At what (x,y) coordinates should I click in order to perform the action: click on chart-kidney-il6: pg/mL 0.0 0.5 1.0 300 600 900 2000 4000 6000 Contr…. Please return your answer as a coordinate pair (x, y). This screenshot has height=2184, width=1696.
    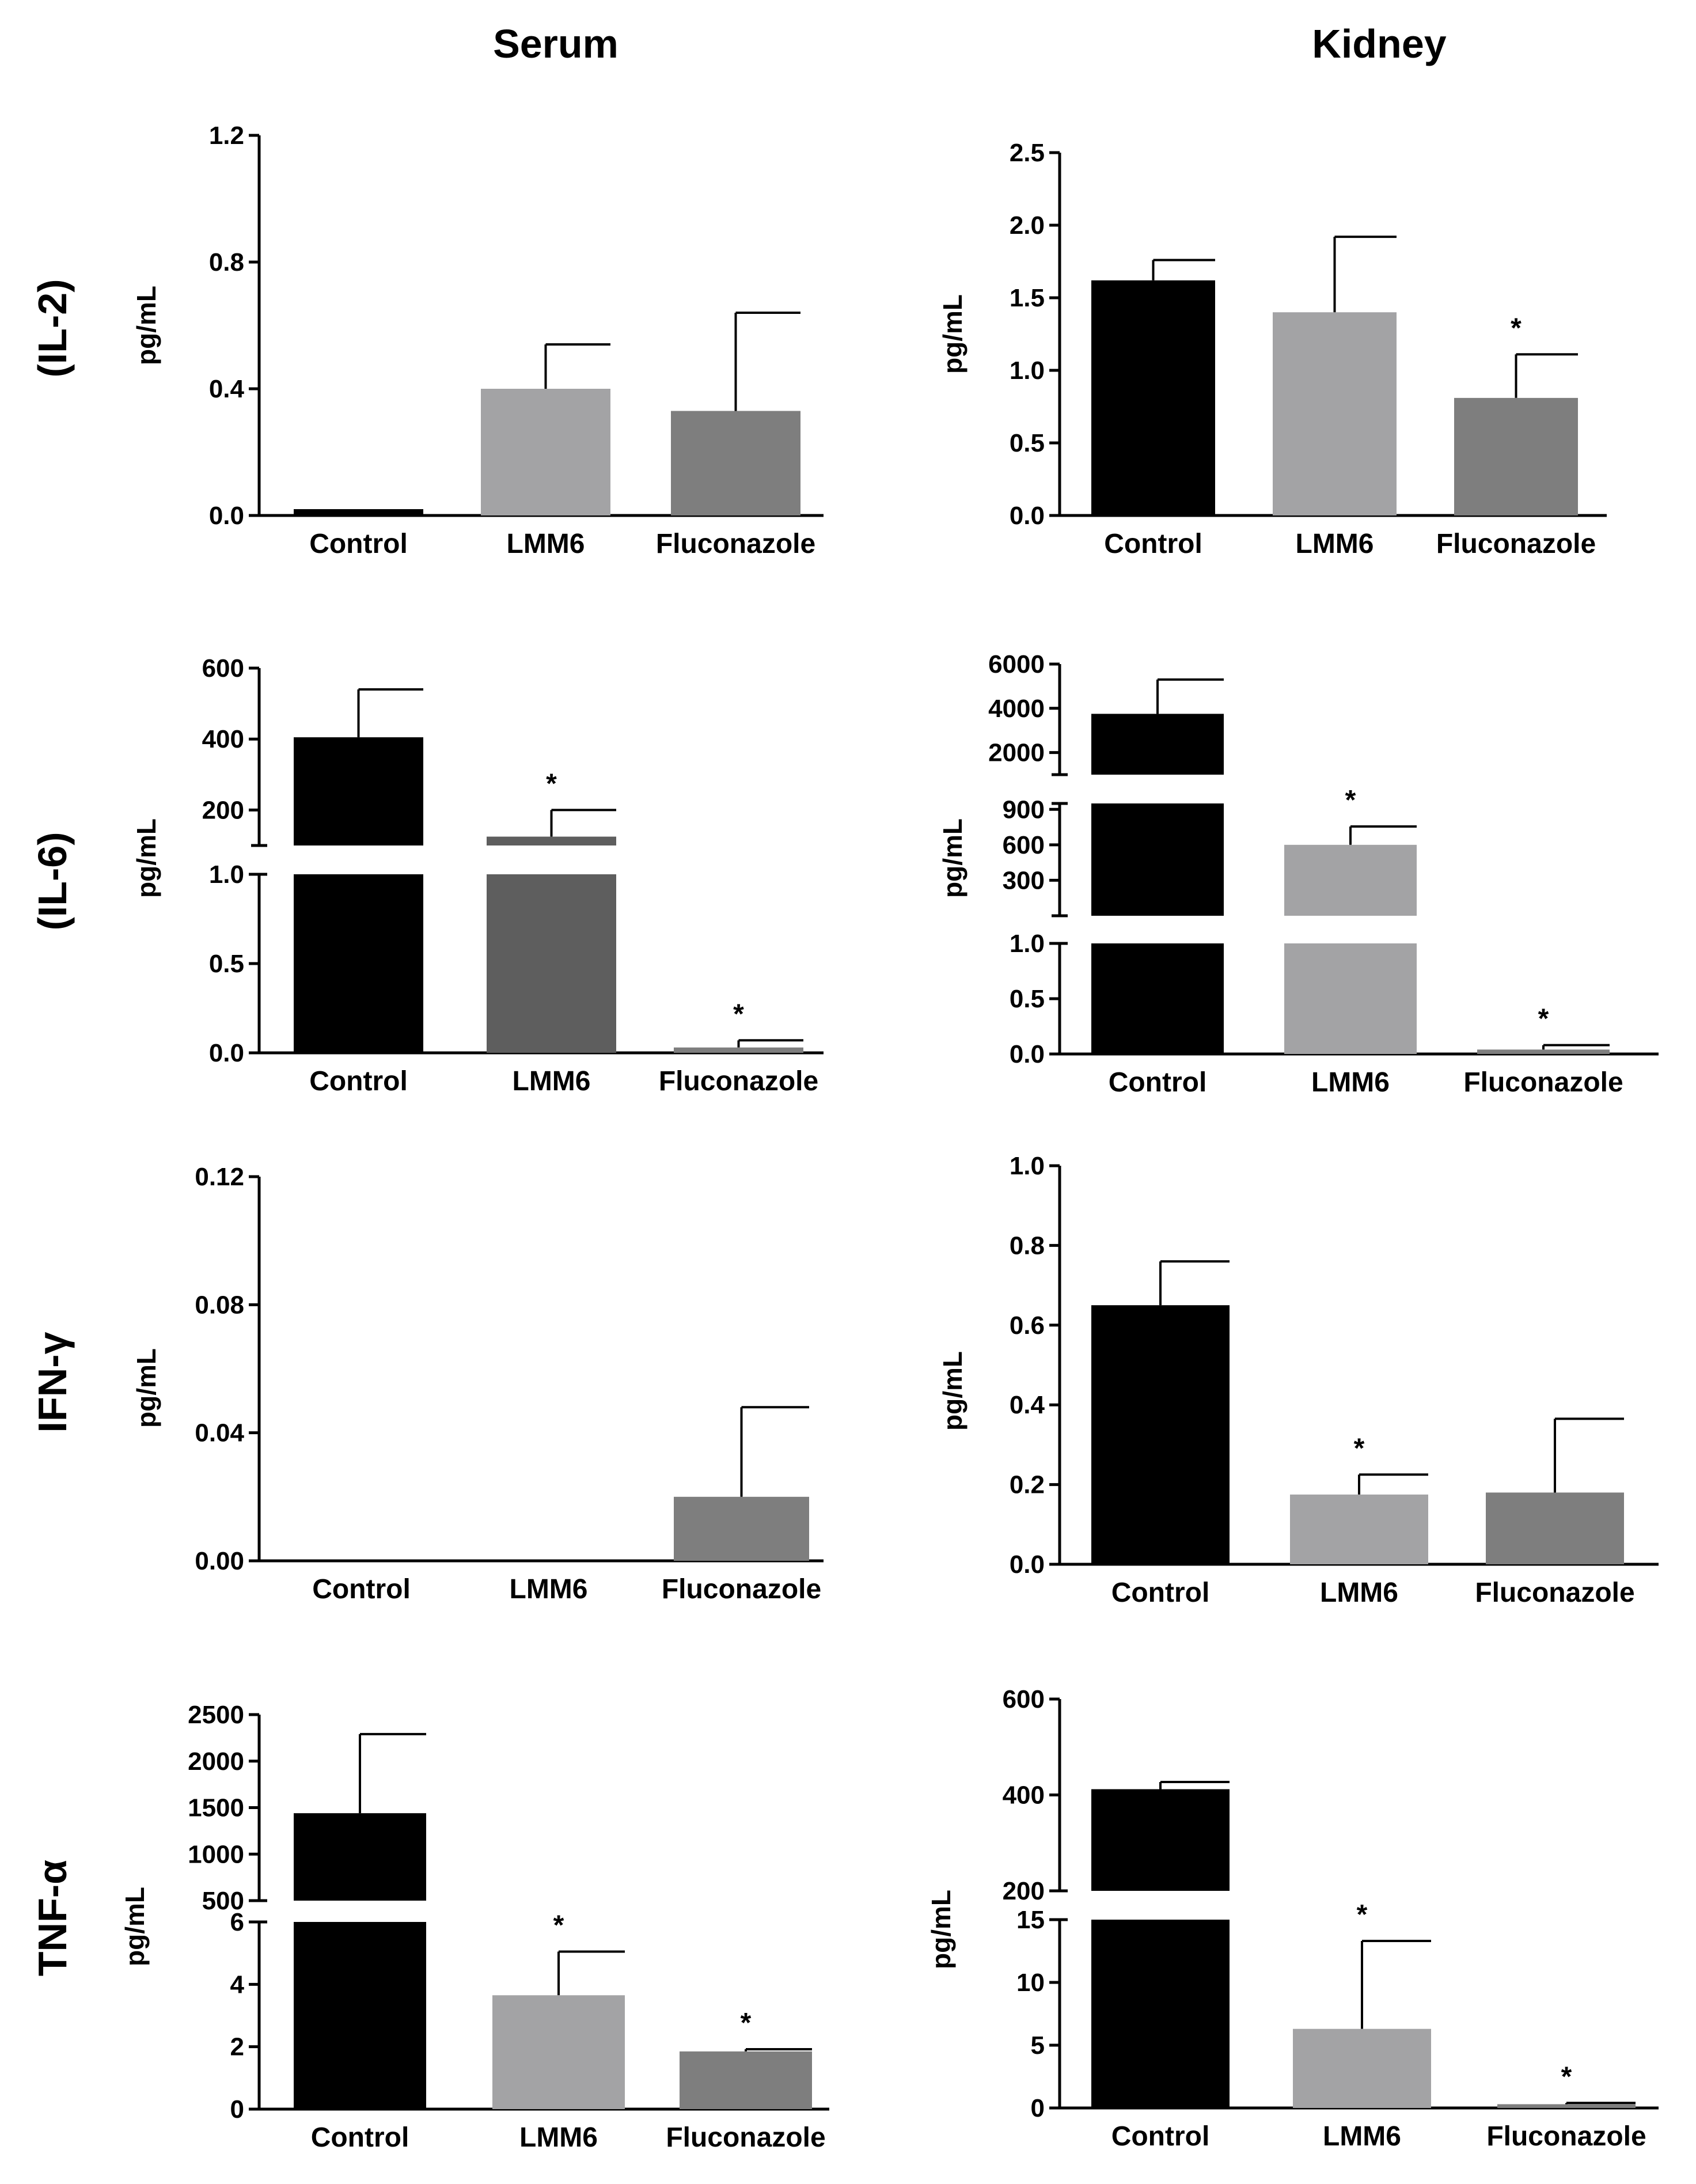
    Looking at the image, I should click on (1298, 874).